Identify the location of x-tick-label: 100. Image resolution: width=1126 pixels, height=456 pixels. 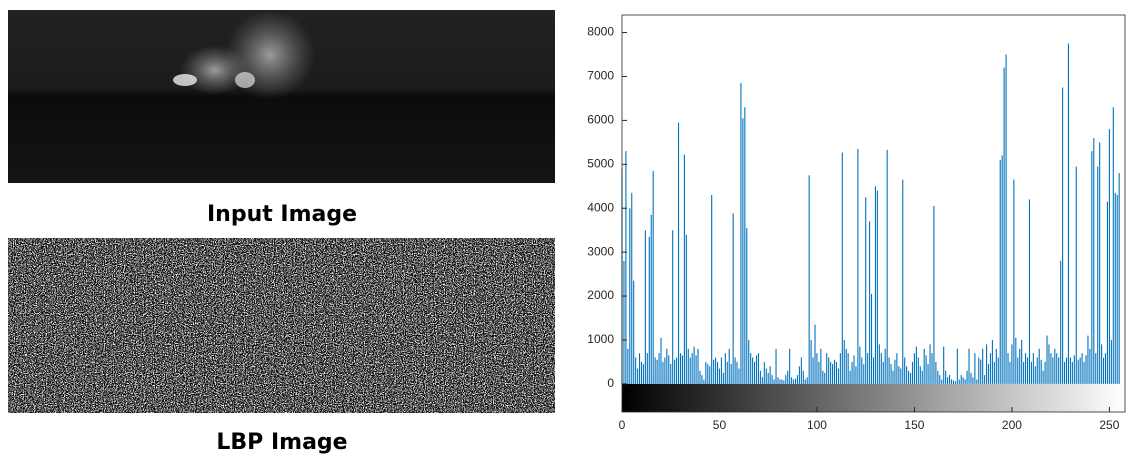
(817, 425).